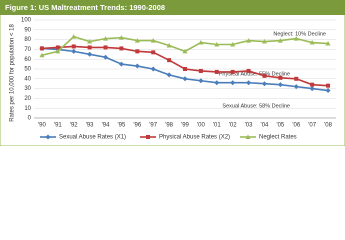 This screenshot has width=345, height=240. Describe the element at coordinates (278, 138) in the screenshot. I see `legend-label: Neglect Rates` at that location.